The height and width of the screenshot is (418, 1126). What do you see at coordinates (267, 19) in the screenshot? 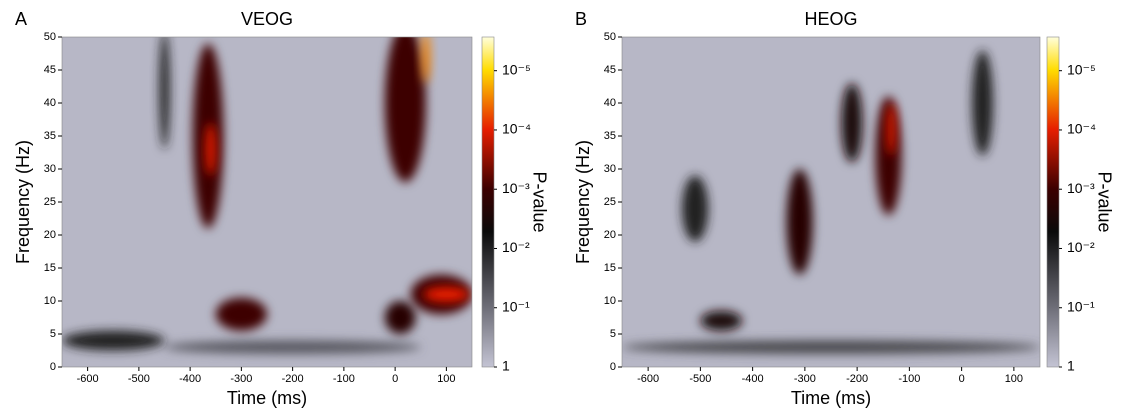
I see `chart-title: VEOG` at bounding box center [267, 19].